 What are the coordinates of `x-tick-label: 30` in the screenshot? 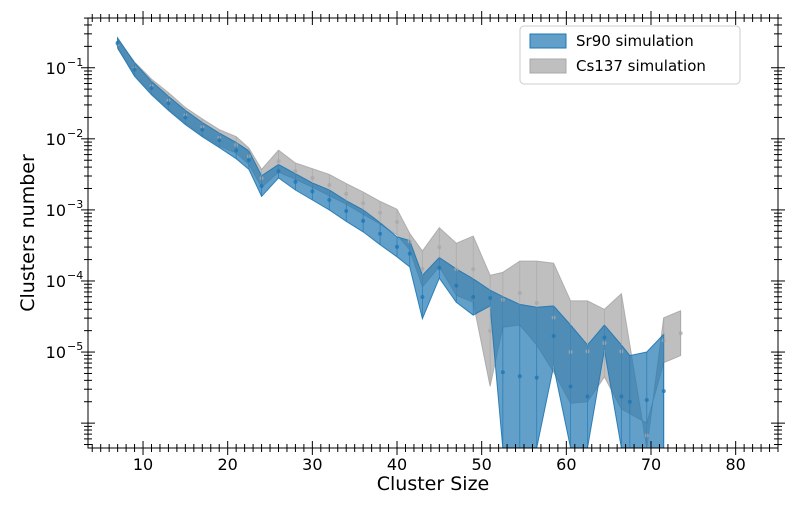 It's located at (312, 464).